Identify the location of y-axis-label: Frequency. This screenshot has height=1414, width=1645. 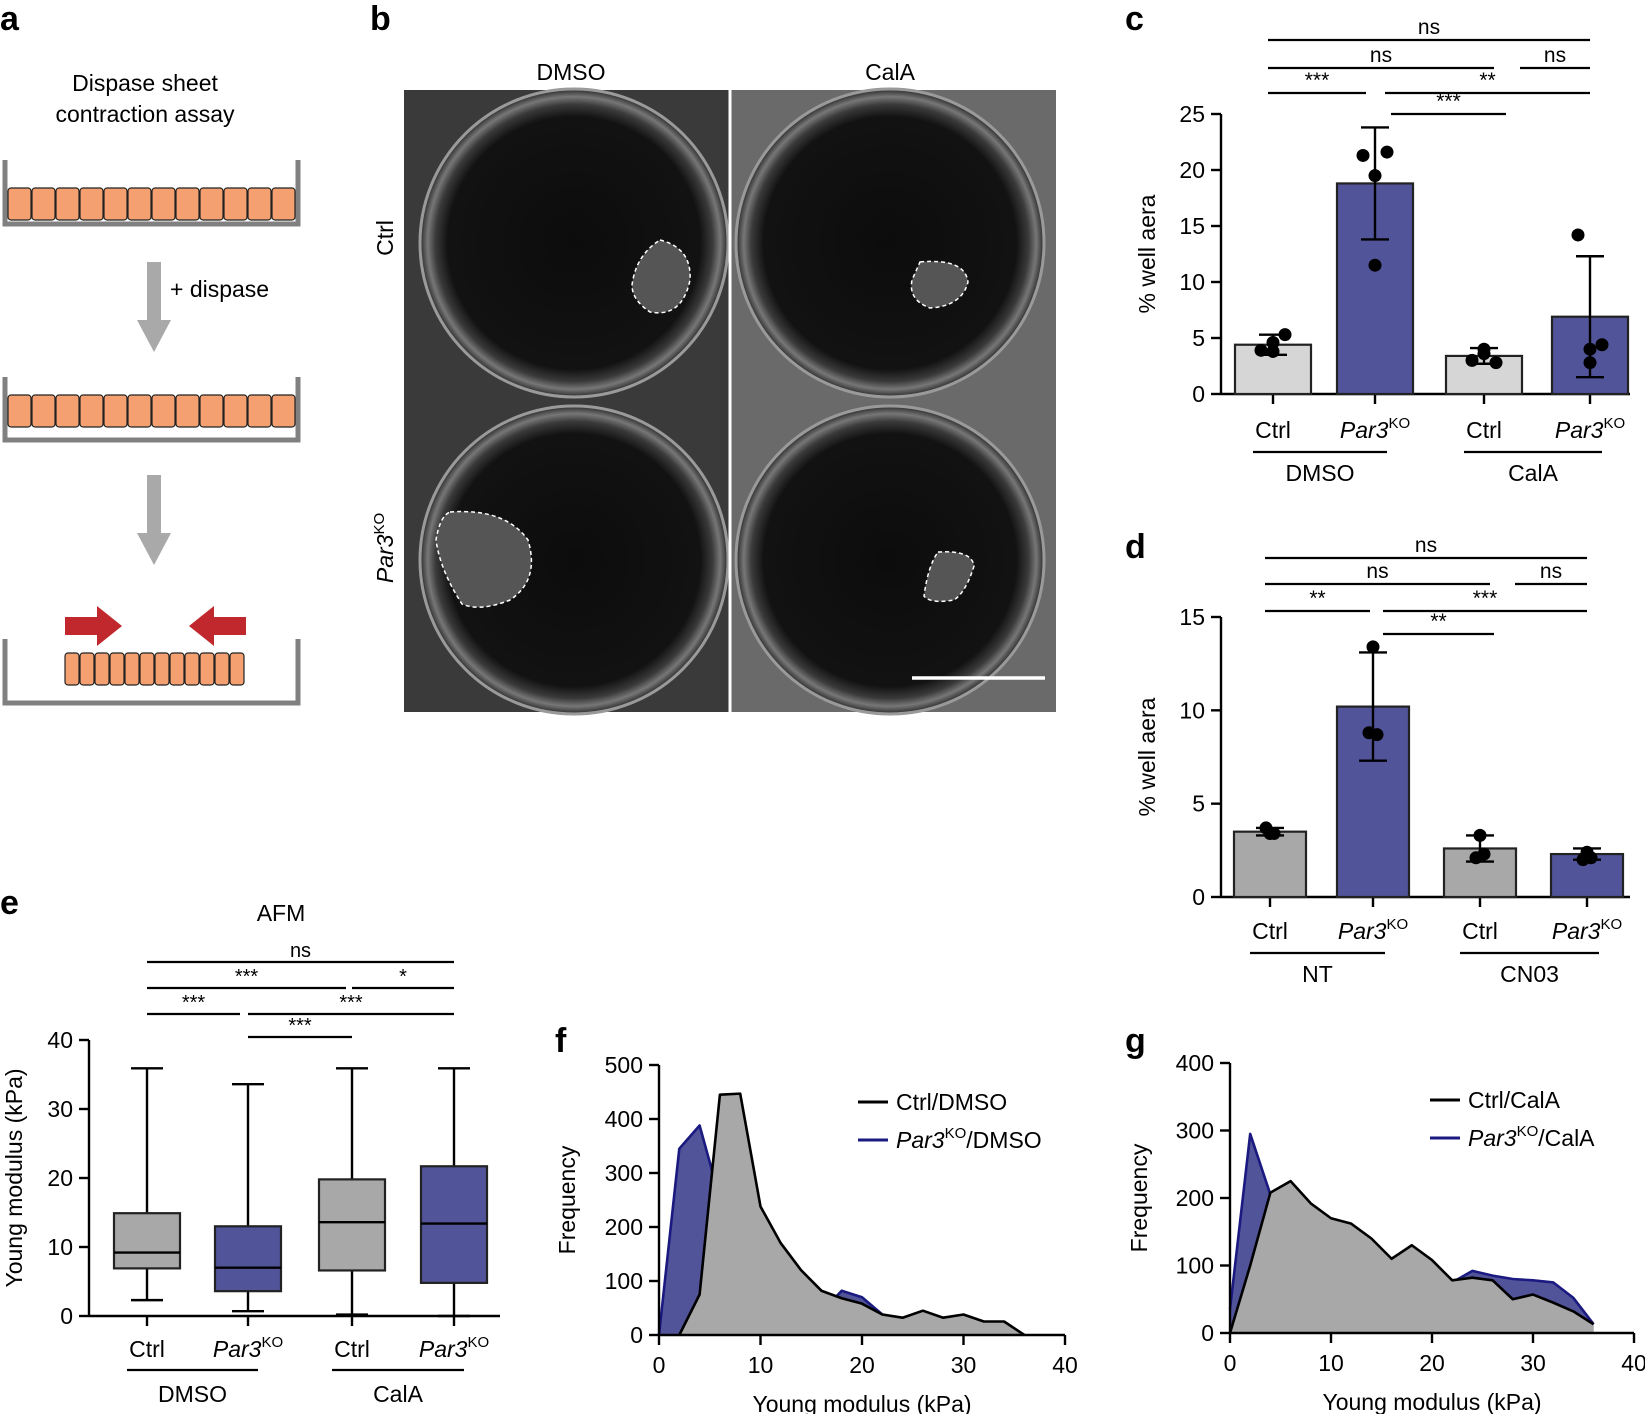
(567, 1199).